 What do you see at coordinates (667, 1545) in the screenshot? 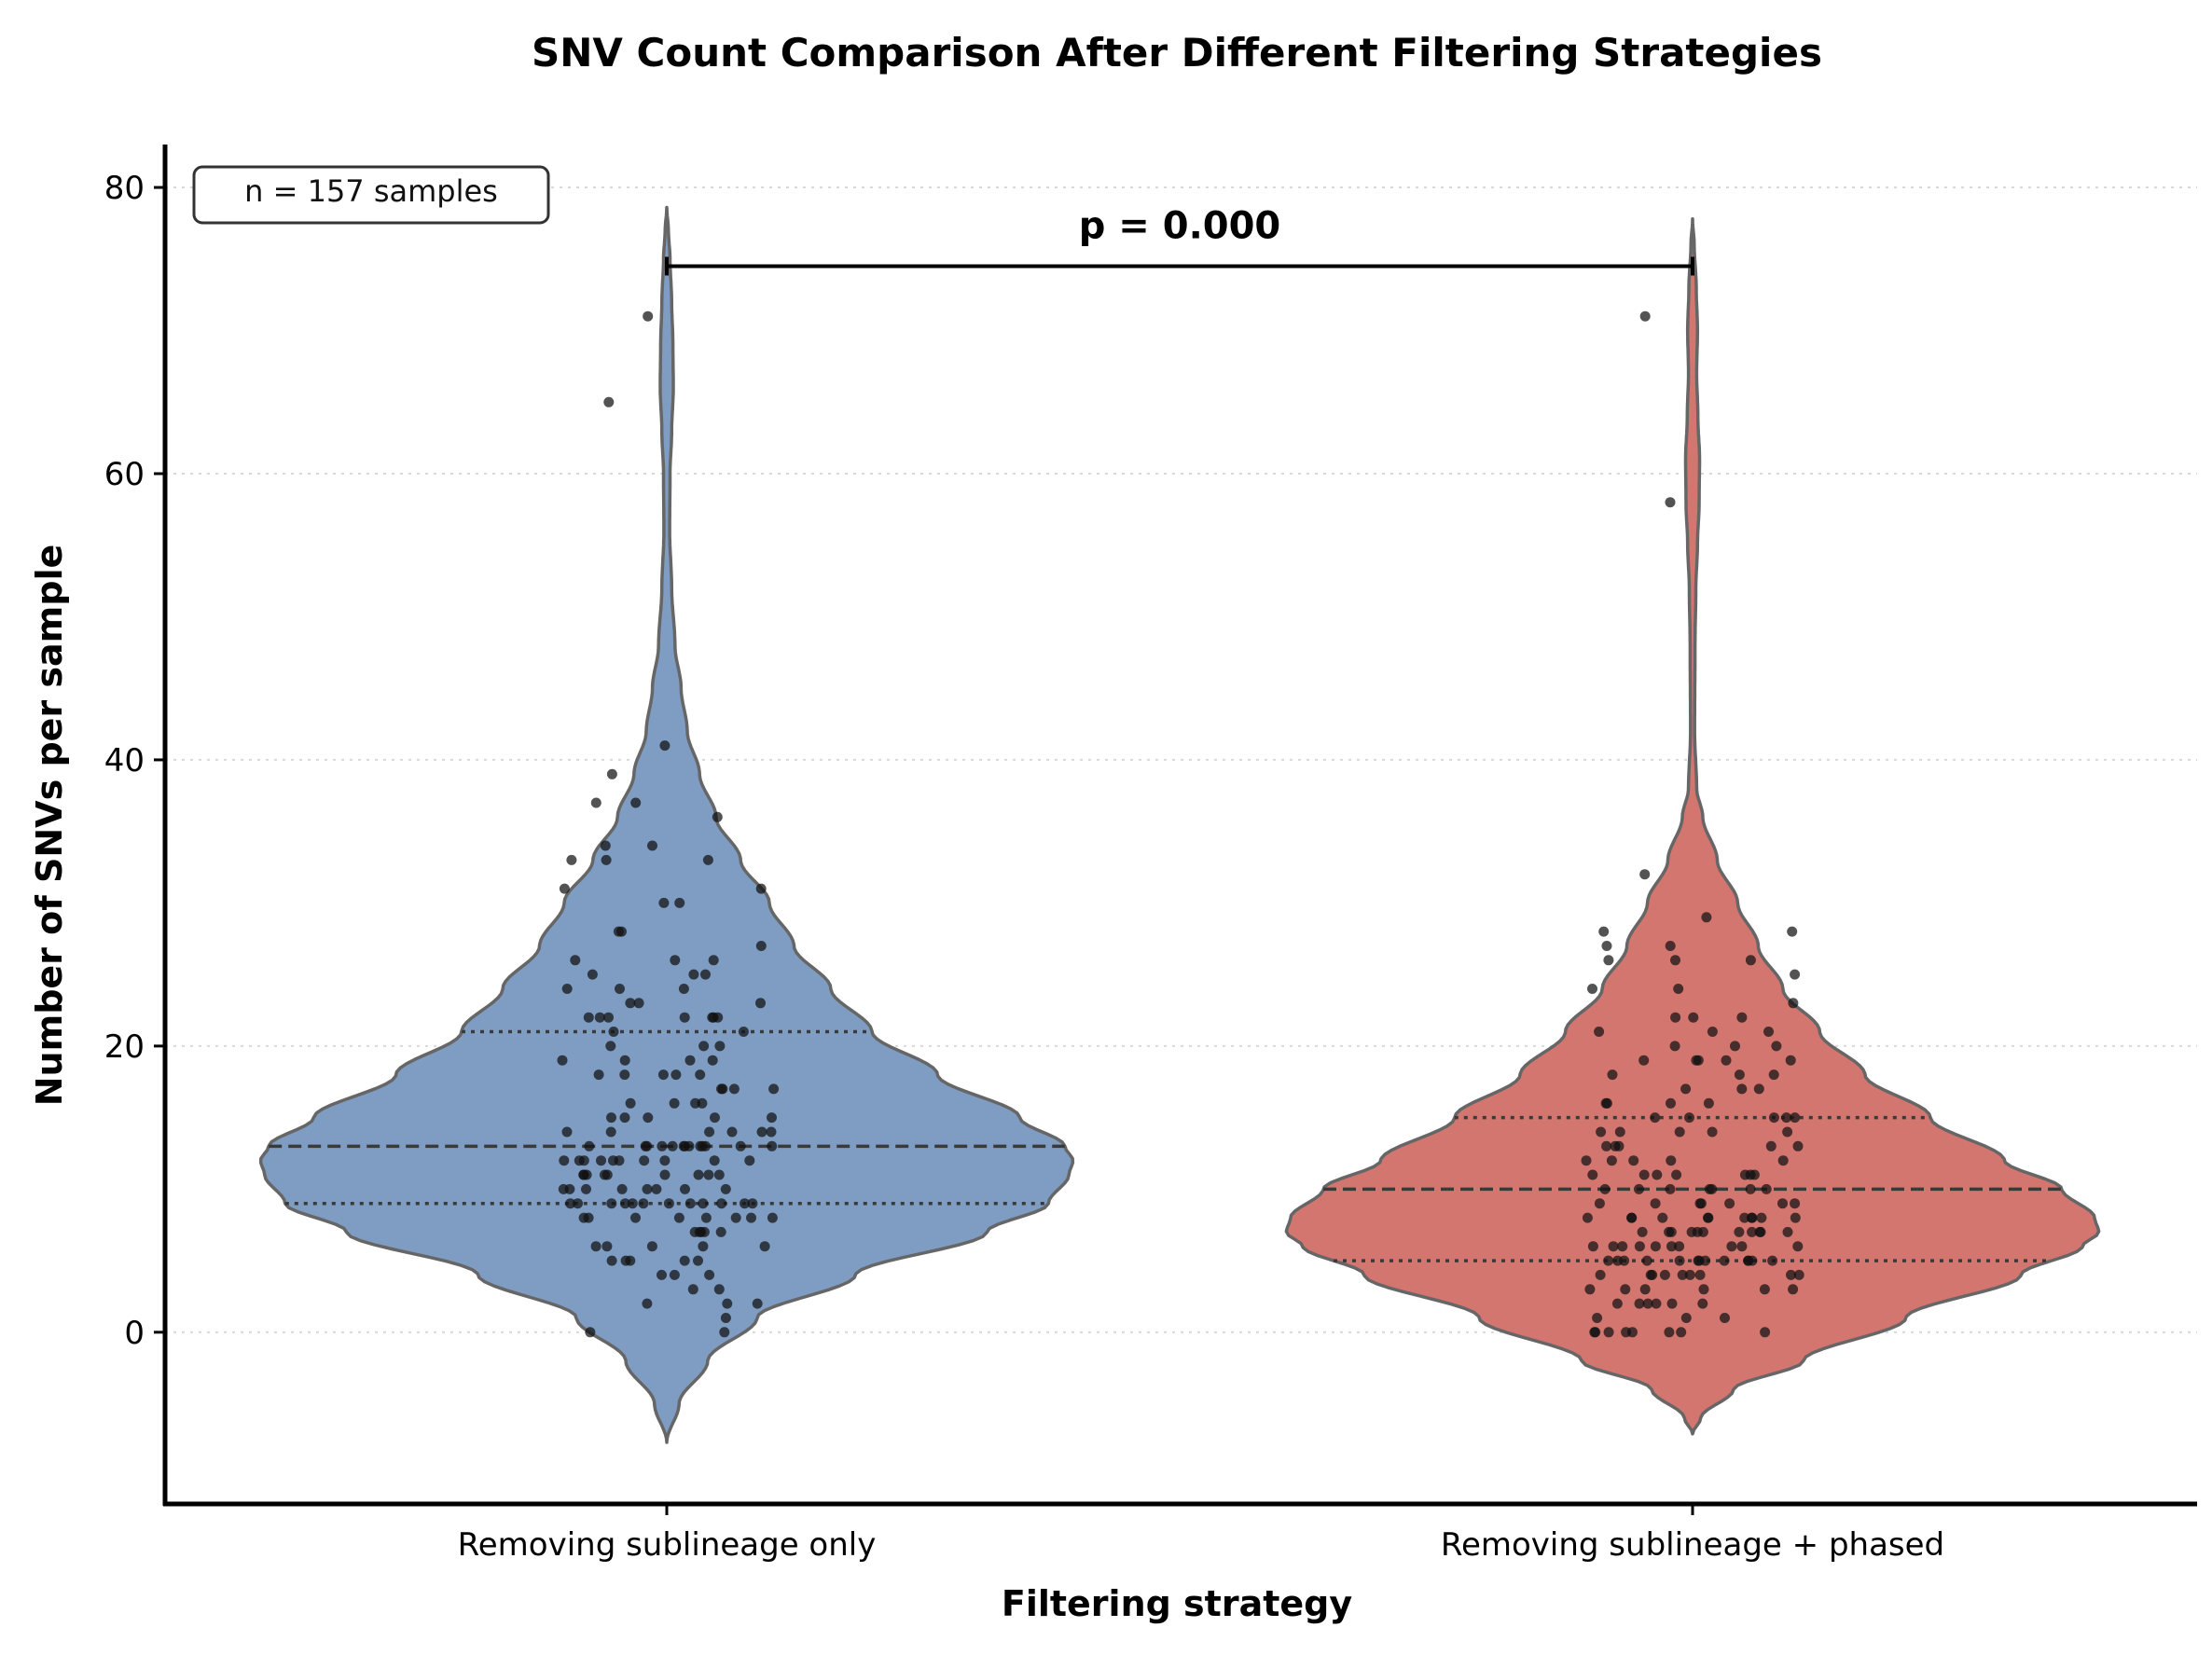
I see `x-tick-label-1: Removing sublineage only` at bounding box center [667, 1545].